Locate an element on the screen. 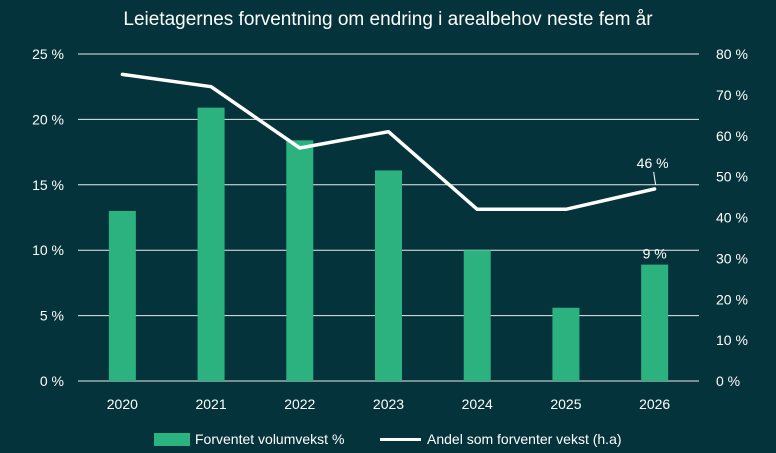 The image size is (776, 453). left-y-axis: 0 % 5 % 10 % 15 % 20 % 25 % is located at coordinates (48, 217).